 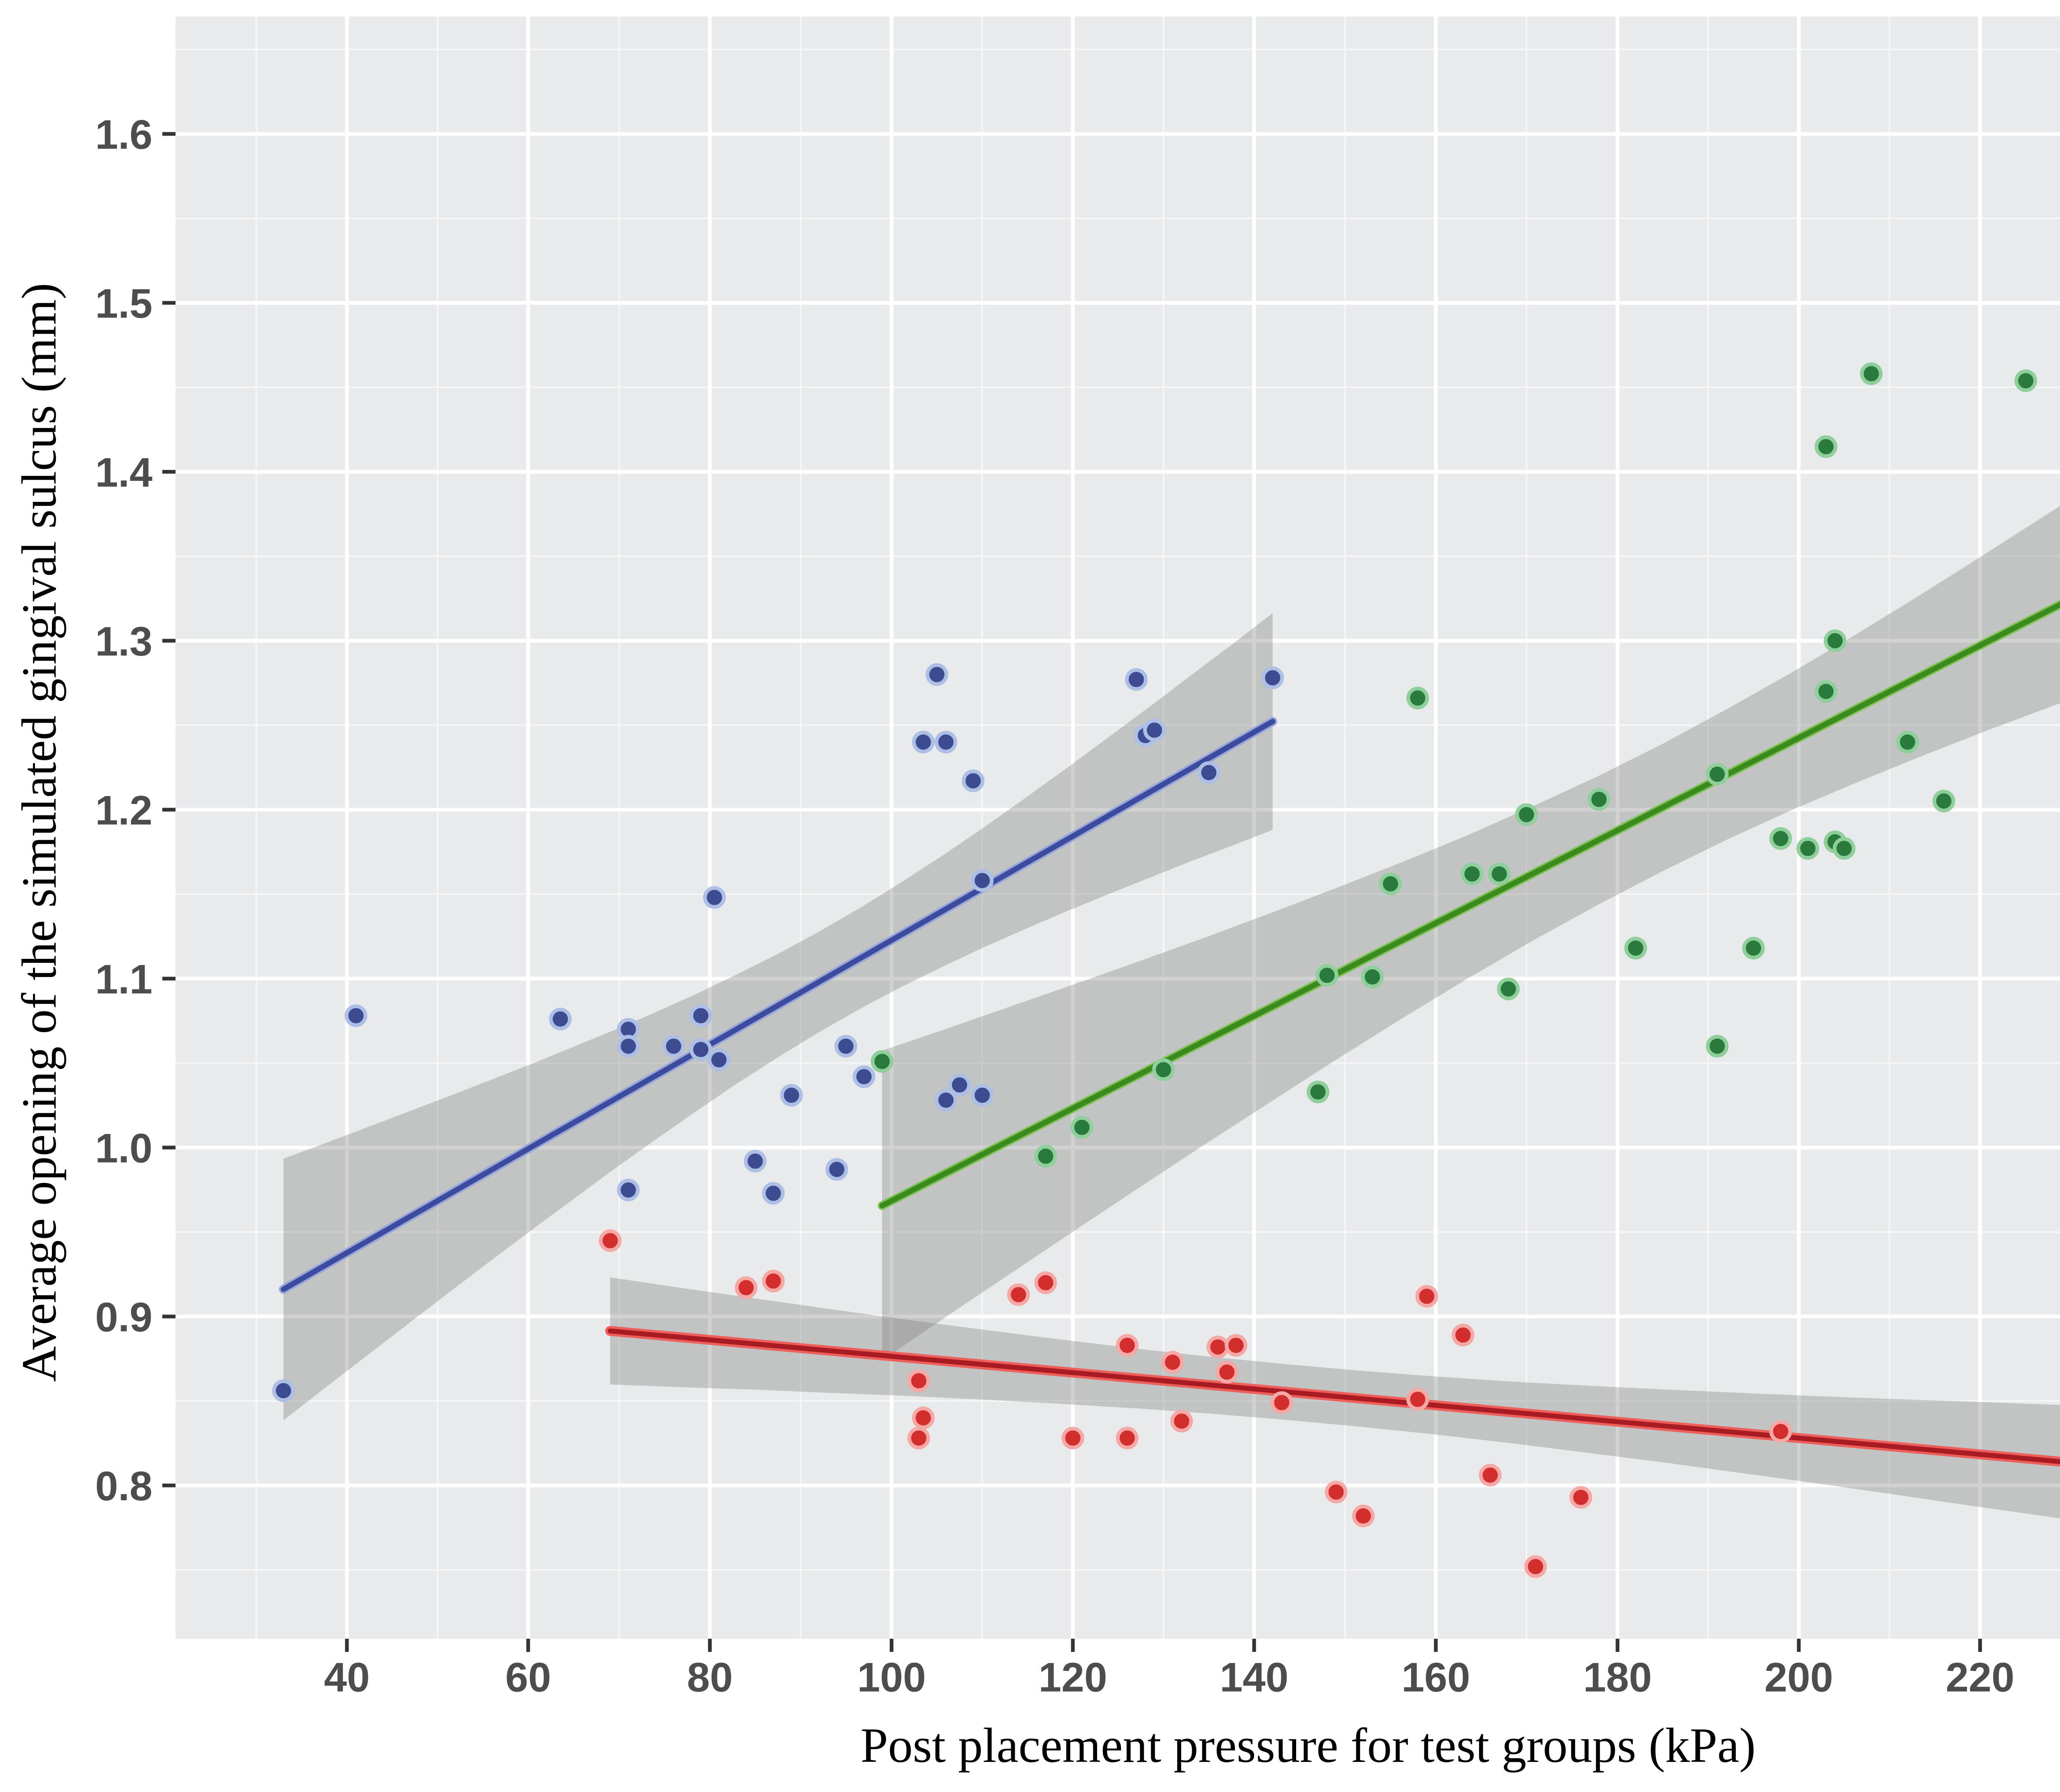 What do you see at coordinates (123, 304) in the screenshot?
I see `svg-text: 1.5` at bounding box center [123, 304].